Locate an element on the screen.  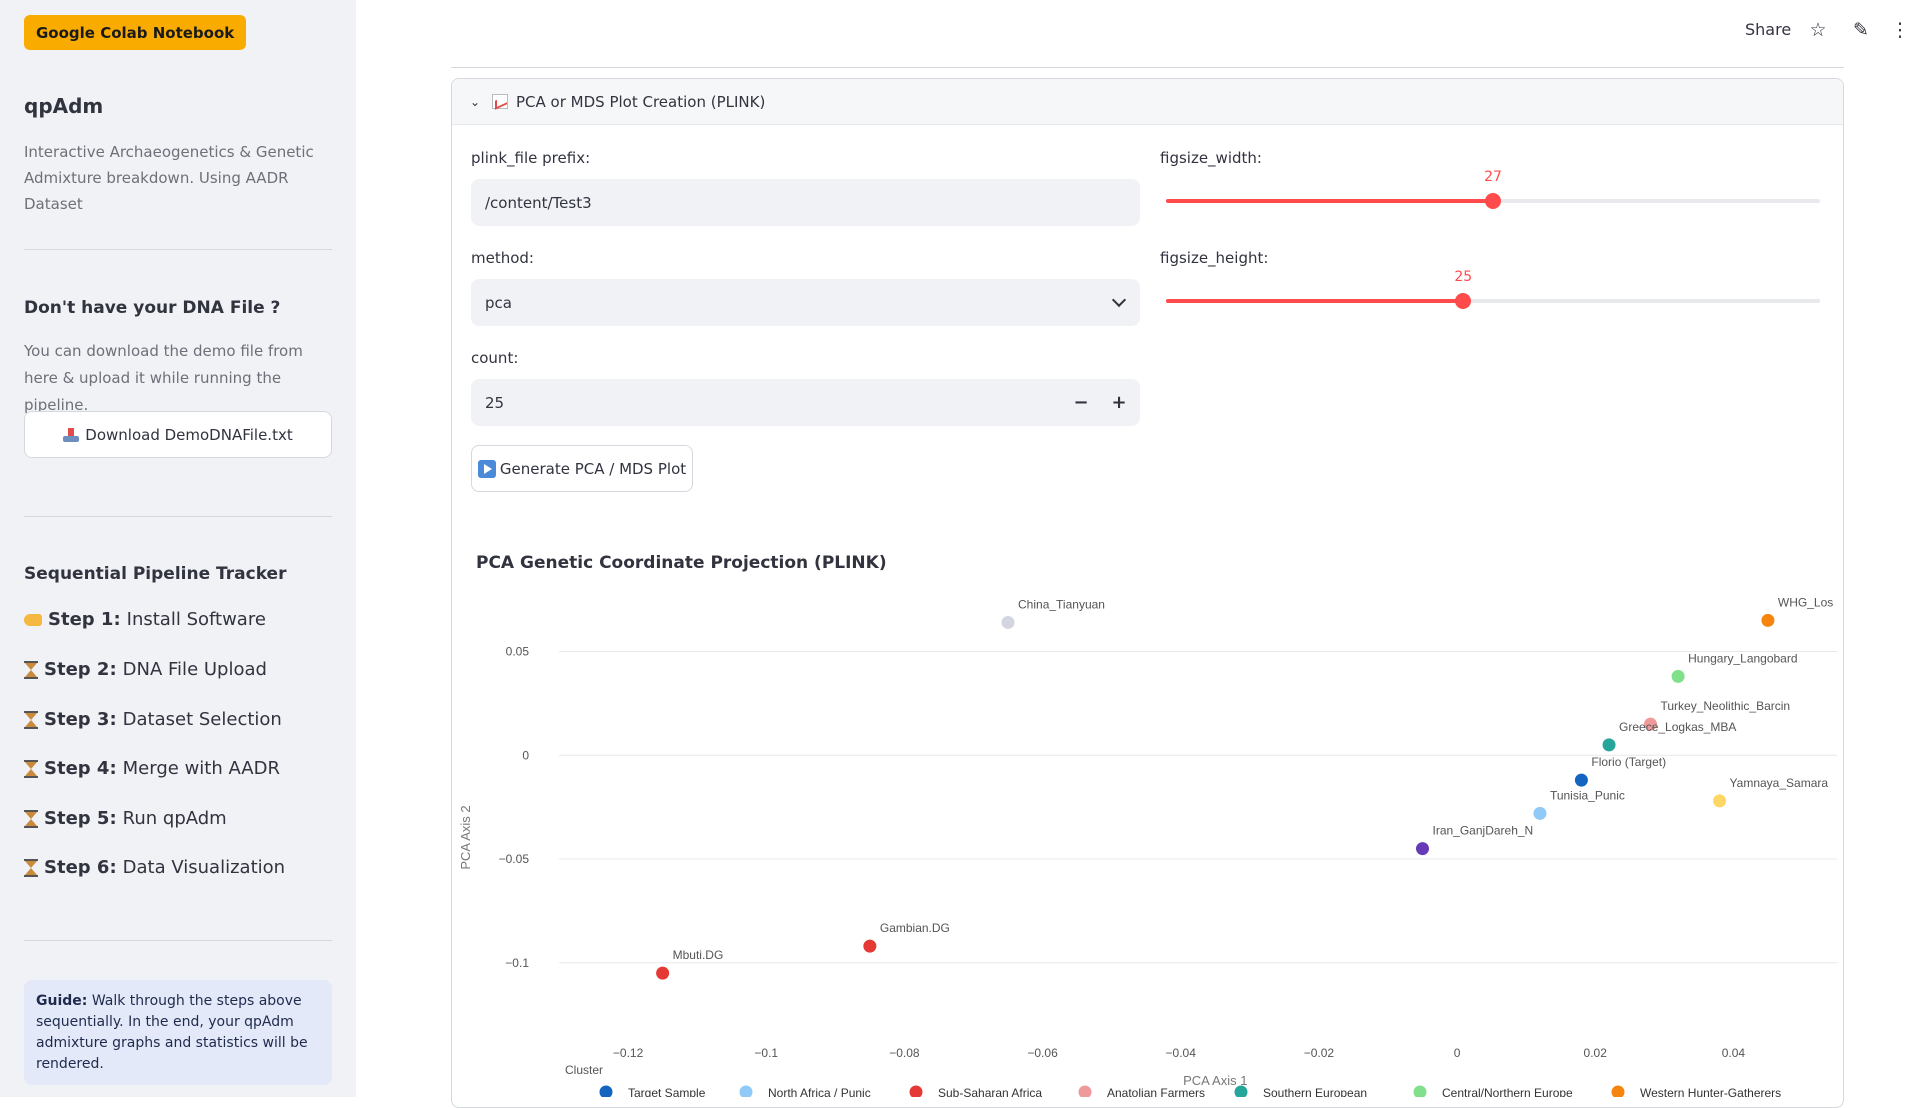
plink-prefix-input: /content/Test3 is located at coordinates (805, 202).